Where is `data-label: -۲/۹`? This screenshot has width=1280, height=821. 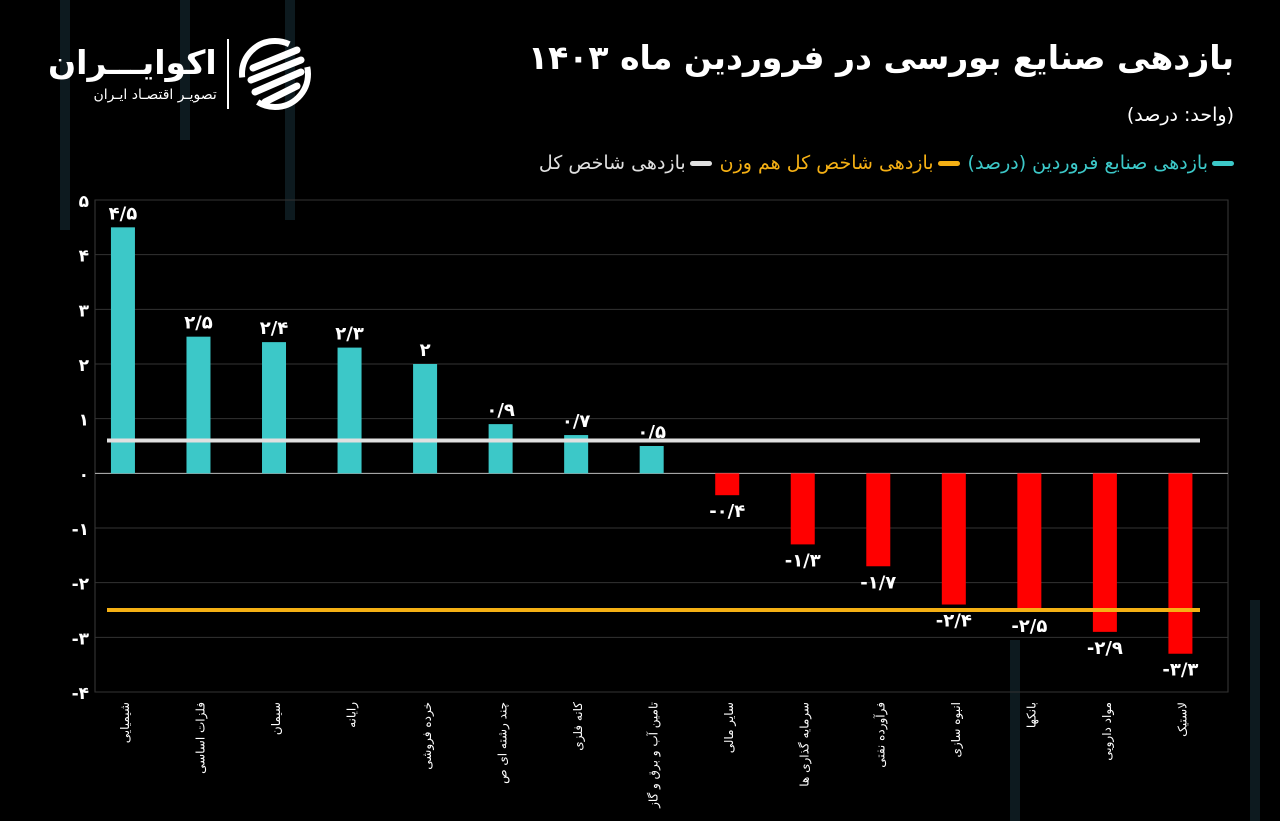 data-label: -۲/۹ is located at coordinates (1105, 648).